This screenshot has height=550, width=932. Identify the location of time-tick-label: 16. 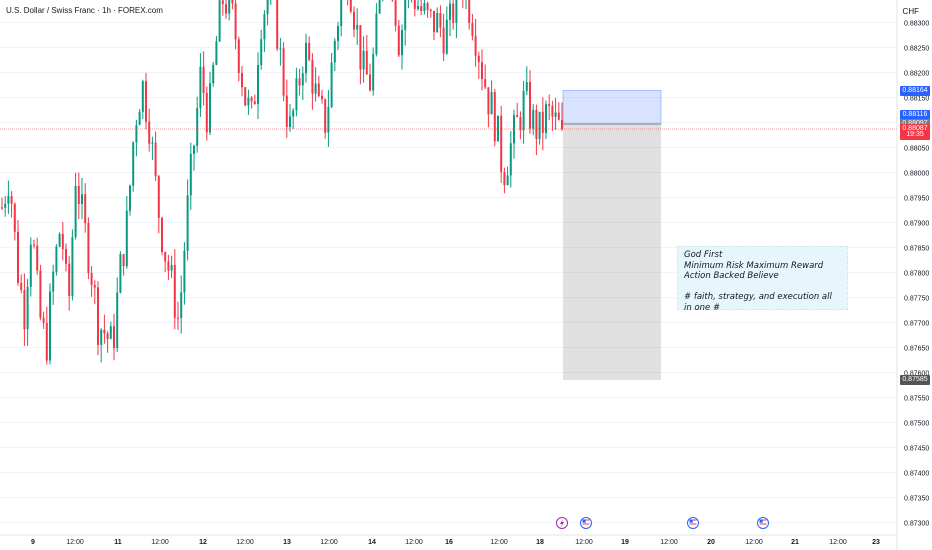
(449, 542).